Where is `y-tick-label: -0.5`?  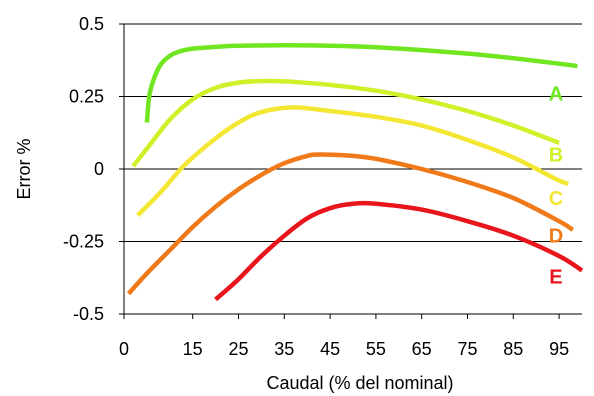
y-tick-label: -0.5 is located at coordinates (88, 314).